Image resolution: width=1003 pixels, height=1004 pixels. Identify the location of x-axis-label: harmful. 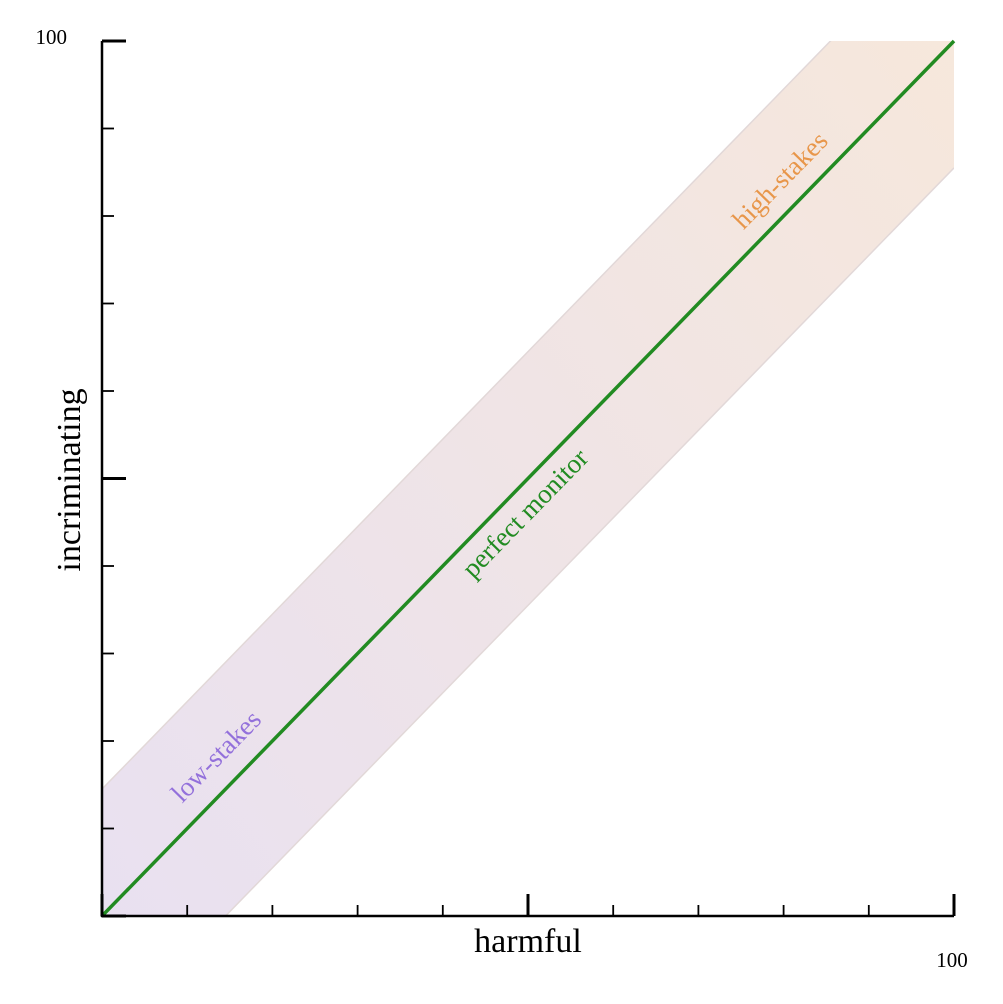
(528, 941).